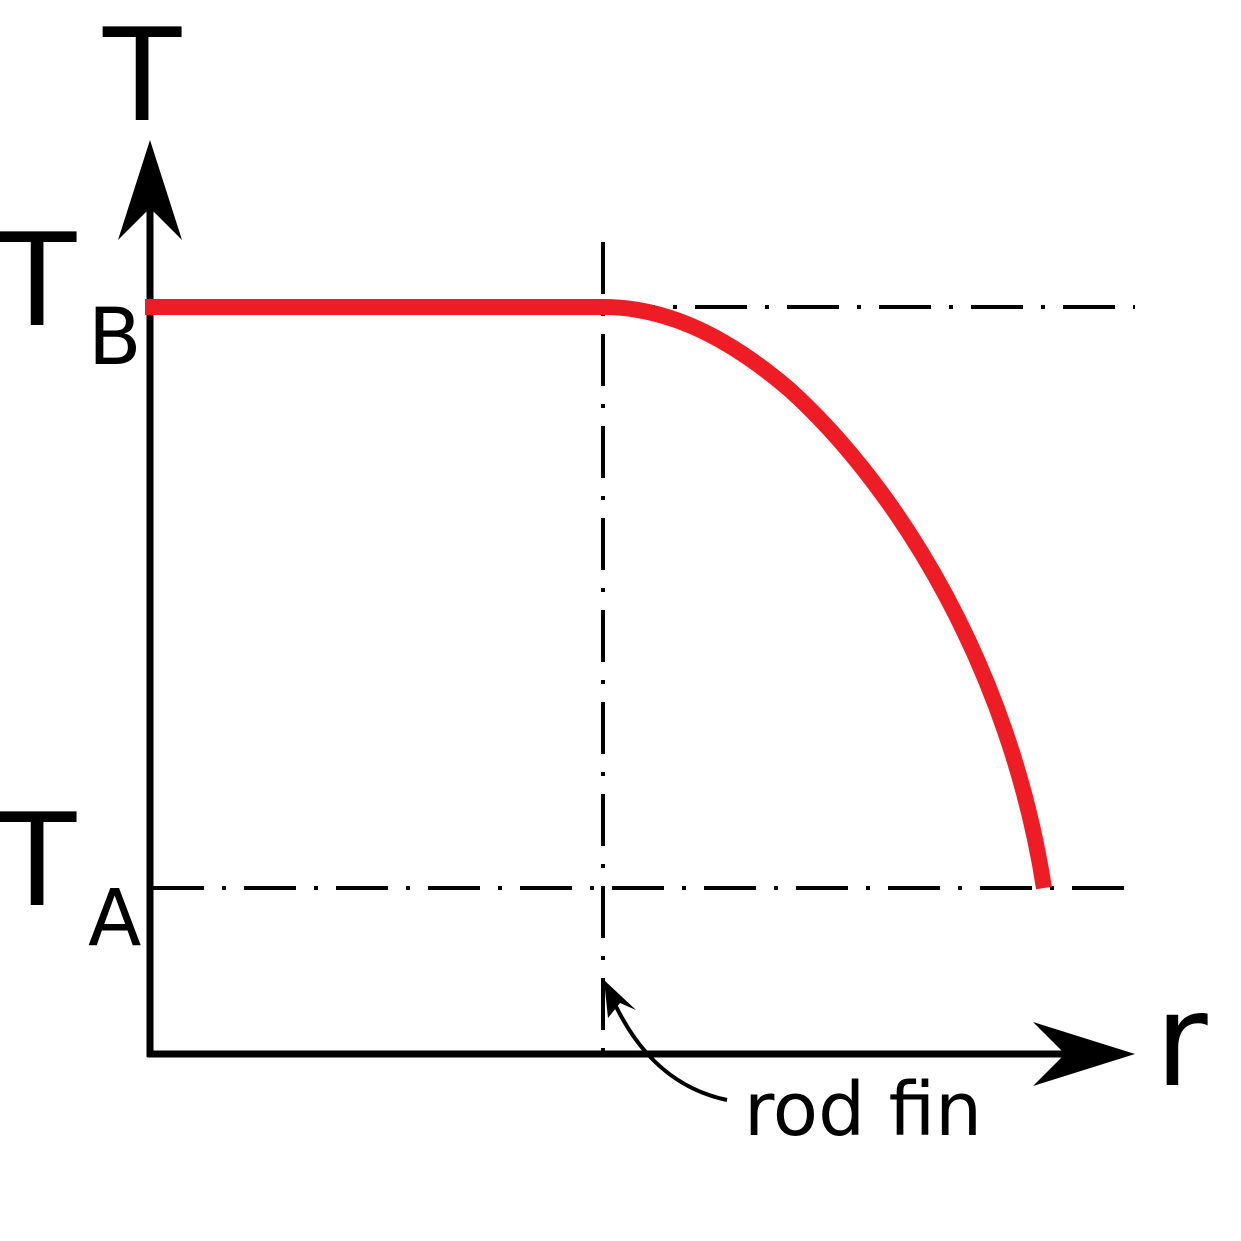 The height and width of the screenshot is (1241, 1241). I want to click on annotation-arrow-line, so click(669, 1049).